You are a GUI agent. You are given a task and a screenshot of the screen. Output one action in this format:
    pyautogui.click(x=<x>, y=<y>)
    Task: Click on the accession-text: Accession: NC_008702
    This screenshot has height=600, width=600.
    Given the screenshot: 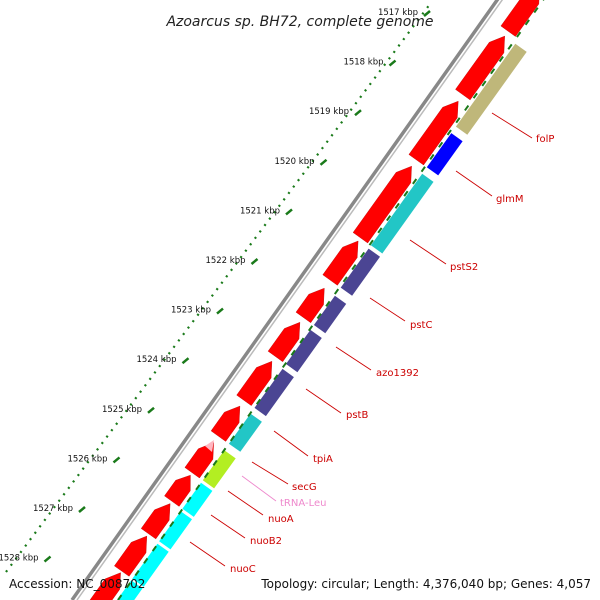 What is the action you would take?
    pyautogui.click(x=77, y=584)
    